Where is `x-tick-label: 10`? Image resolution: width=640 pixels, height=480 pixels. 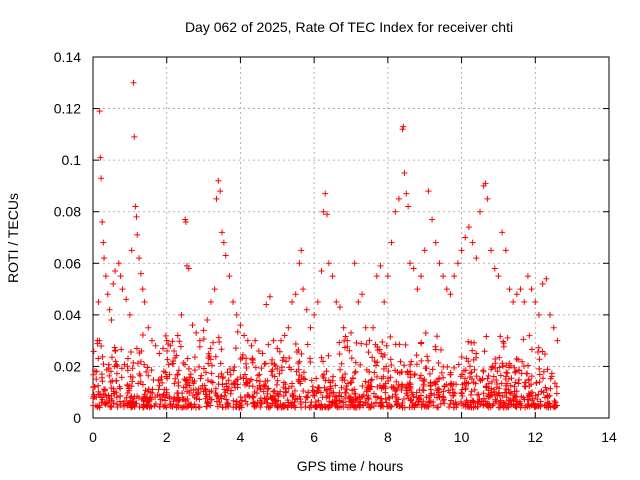 x-tick-label: 10 is located at coordinates (462, 437).